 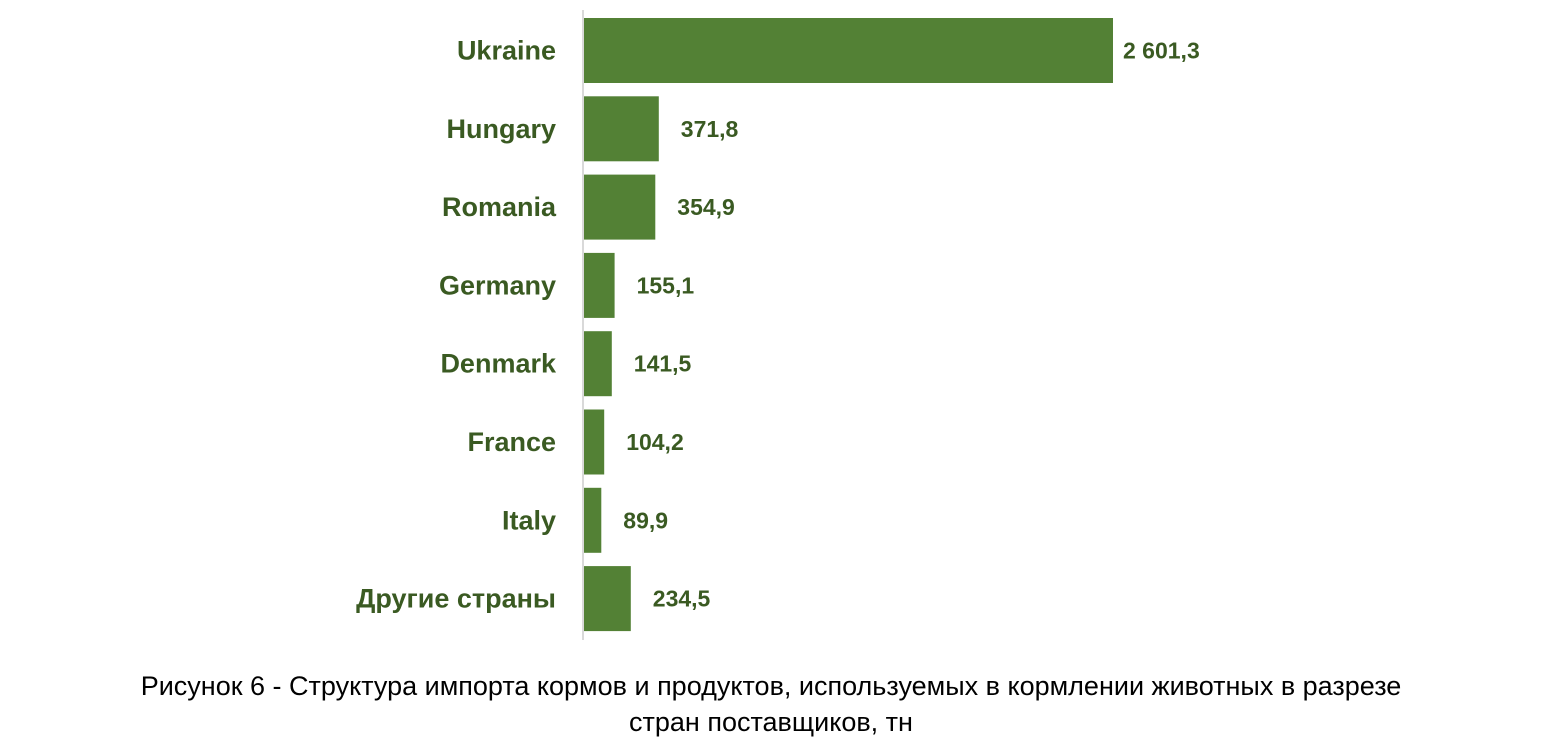 What do you see at coordinates (511, 442) in the screenshot?
I see `category-label: France` at bounding box center [511, 442].